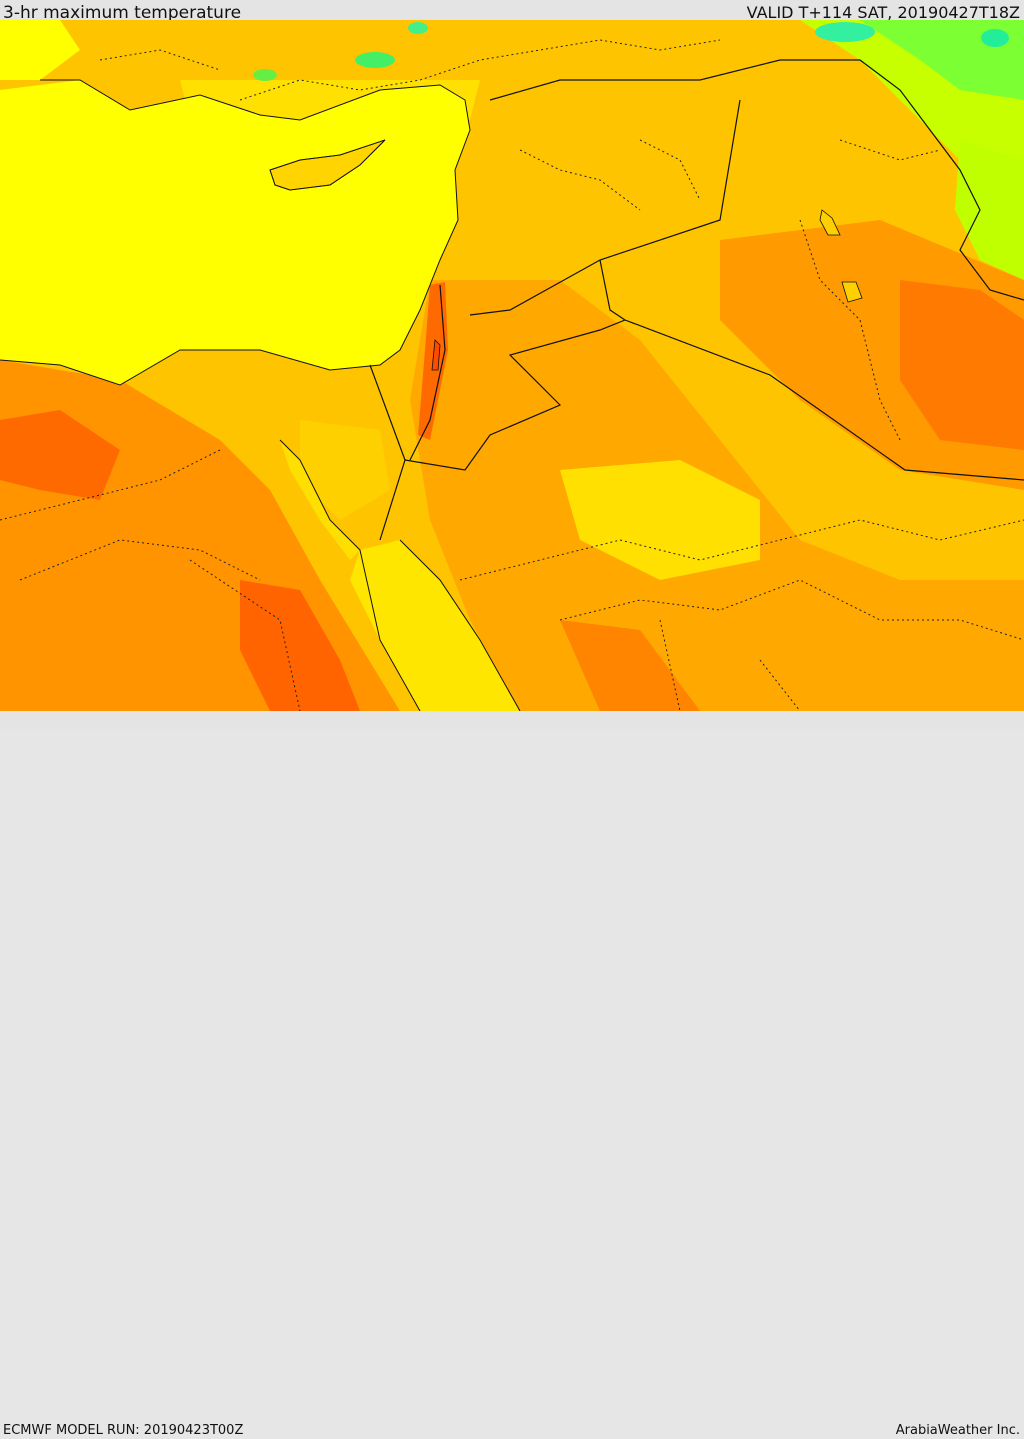 The image size is (1024, 1439). I want to click on zagros-cool-zone, so click(989, 210).